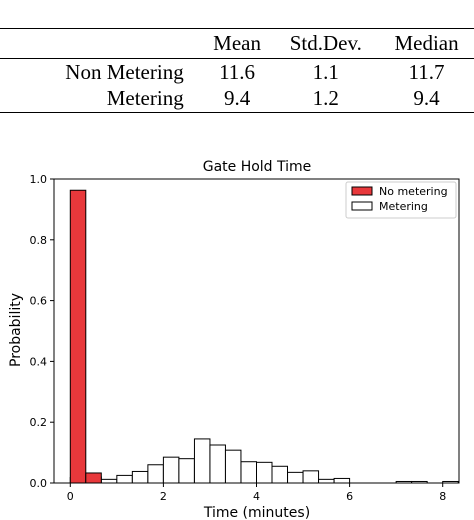  I want to click on cell-mean: 11.6, so click(237, 71).